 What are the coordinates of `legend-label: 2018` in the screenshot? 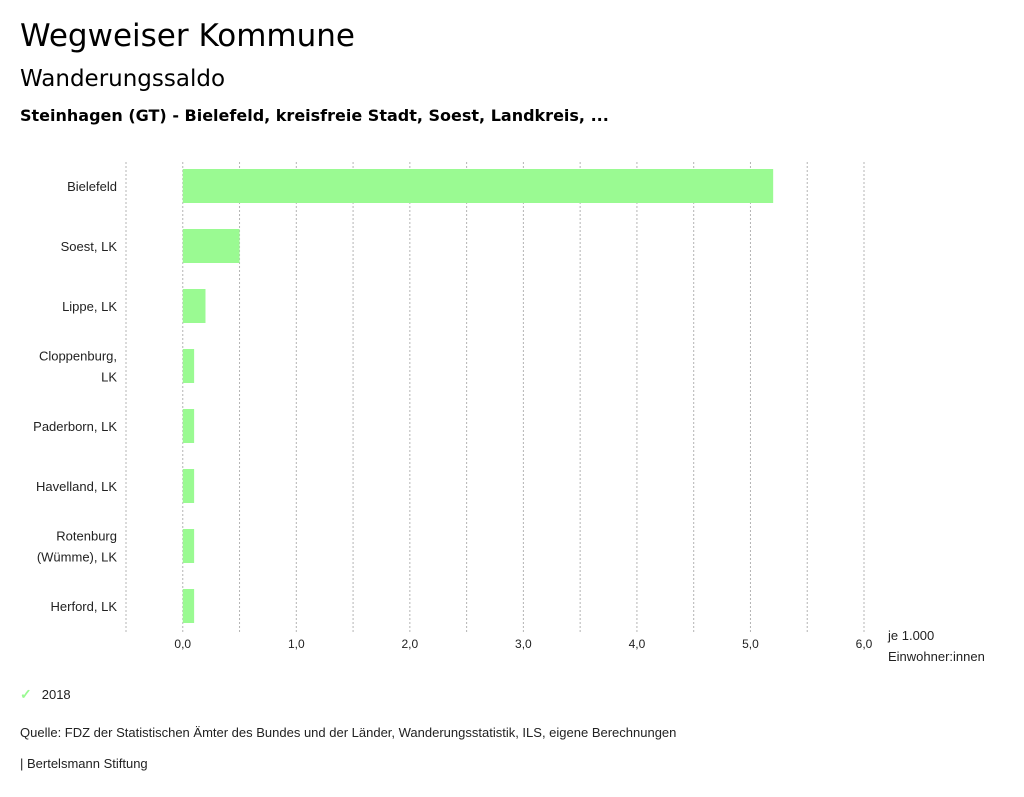 It's located at (56, 694).